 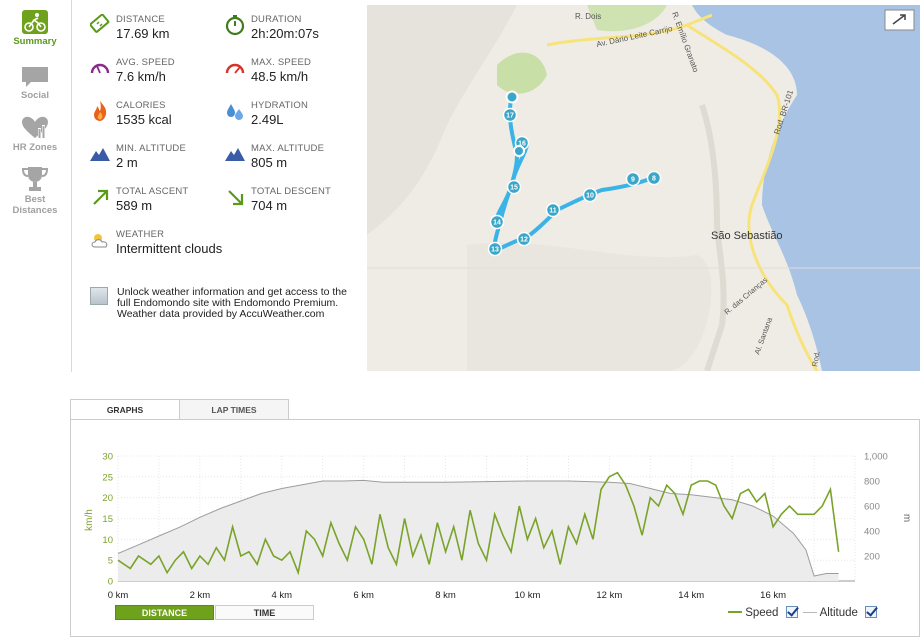 What do you see at coordinates (512, 97) in the screenshot?
I see `start-marker` at bounding box center [512, 97].